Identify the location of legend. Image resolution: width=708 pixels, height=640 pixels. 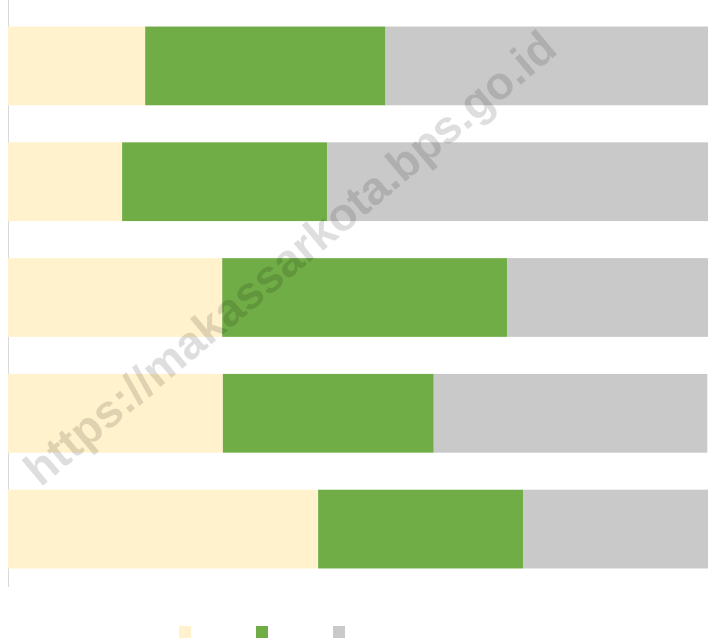
(262, 632).